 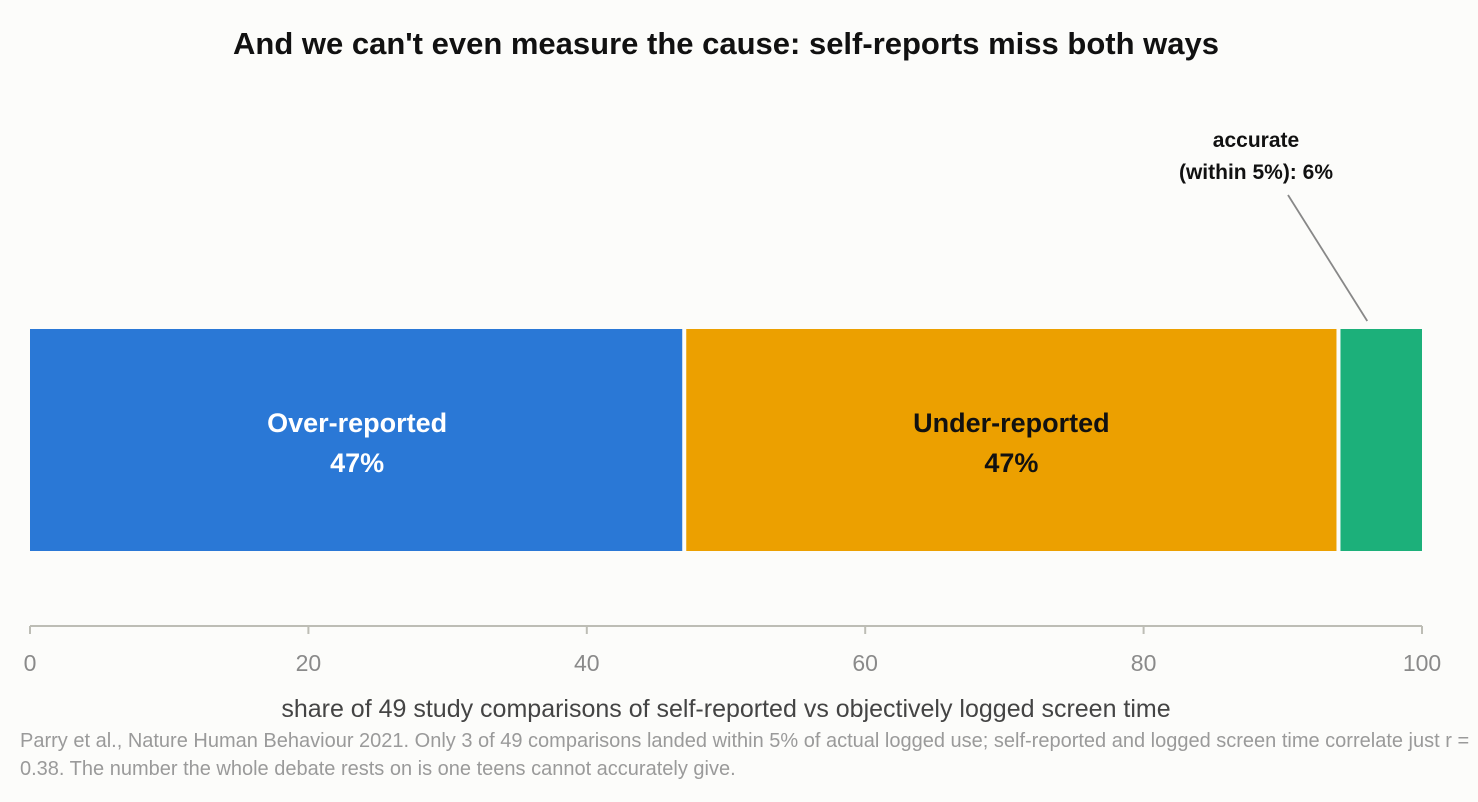 What do you see at coordinates (1256, 172) in the screenshot?
I see `annotation-line-2: (within 5%): 6%` at bounding box center [1256, 172].